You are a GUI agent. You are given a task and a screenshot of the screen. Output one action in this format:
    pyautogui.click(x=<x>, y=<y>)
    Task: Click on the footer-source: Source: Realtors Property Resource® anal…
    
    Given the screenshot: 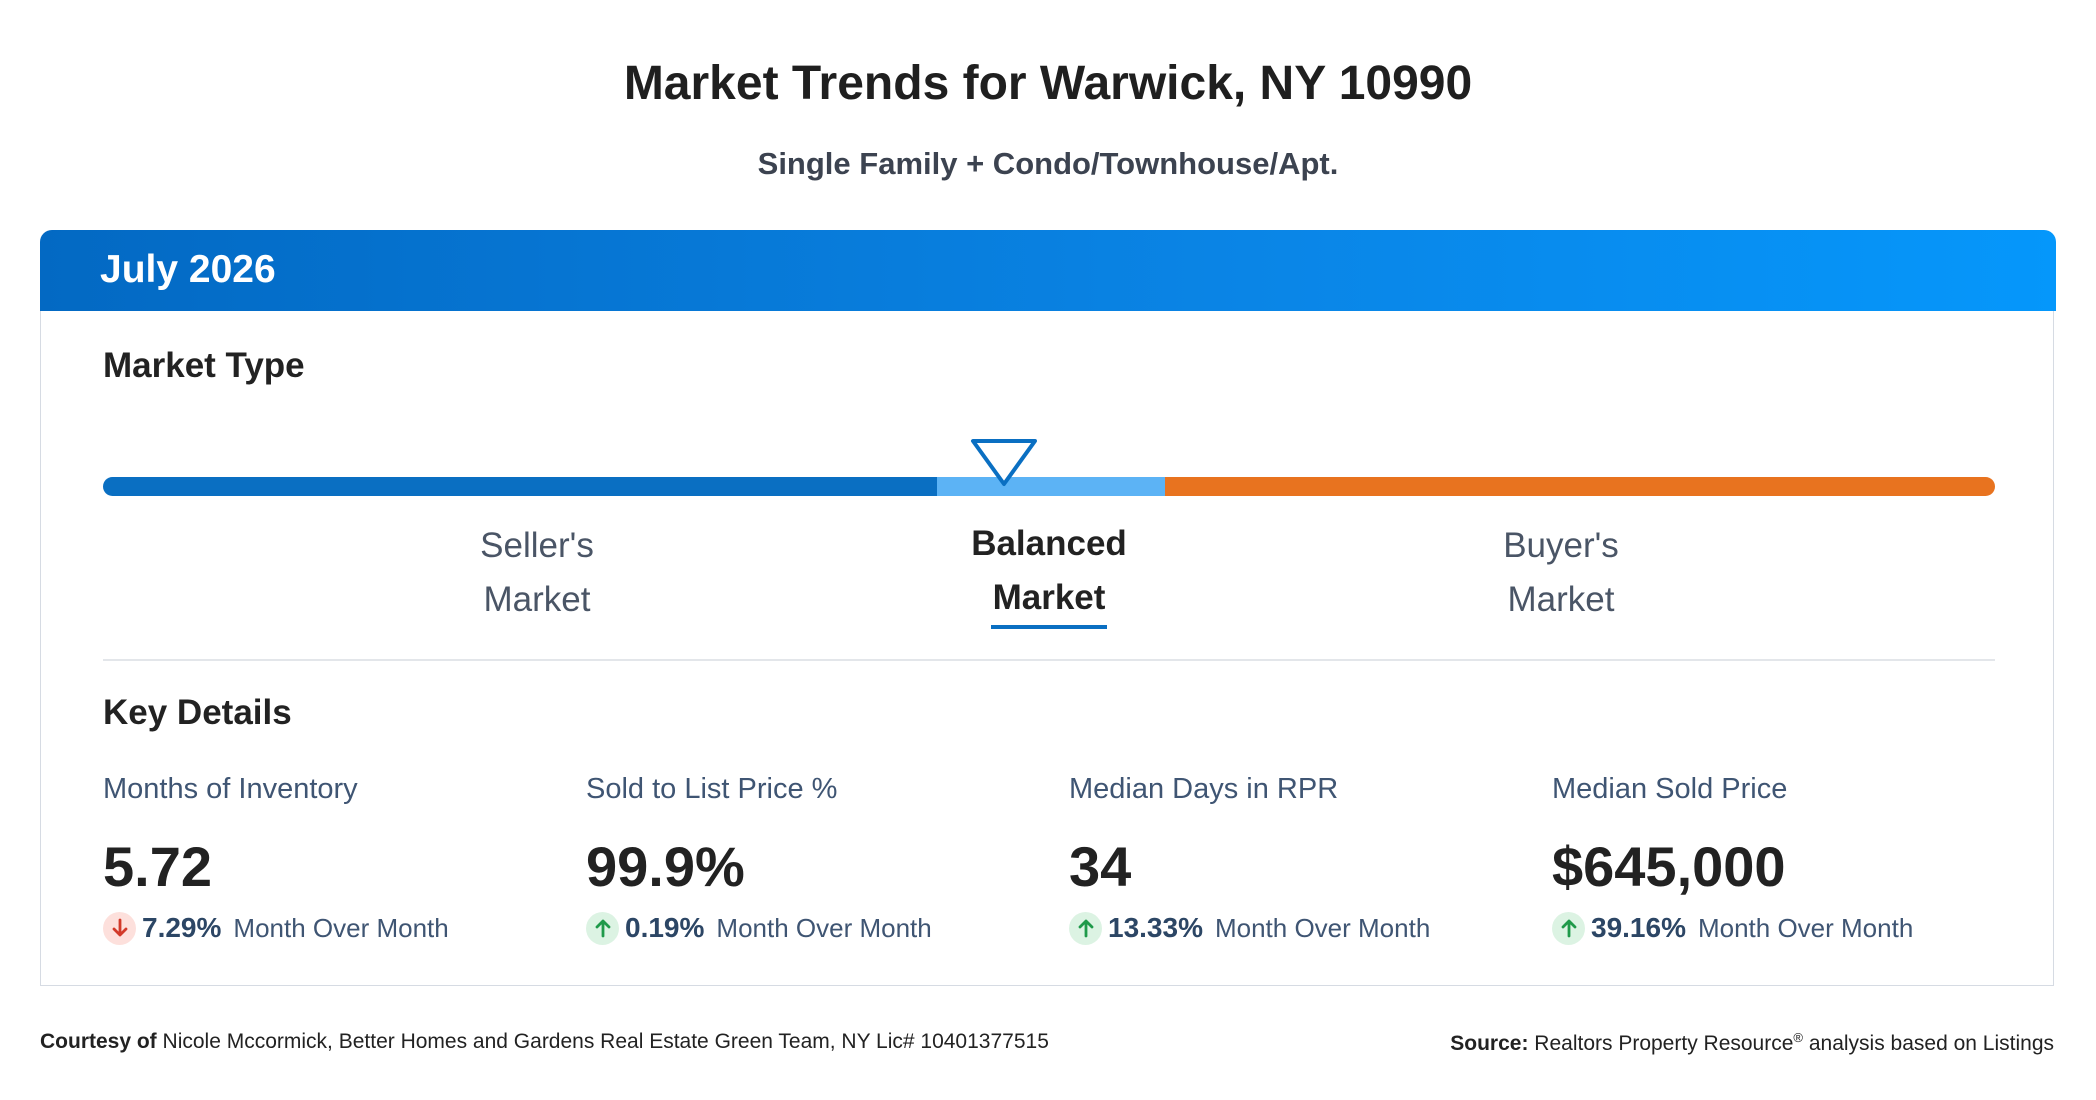 What is the action you would take?
    pyautogui.click(x=1752, y=1043)
    